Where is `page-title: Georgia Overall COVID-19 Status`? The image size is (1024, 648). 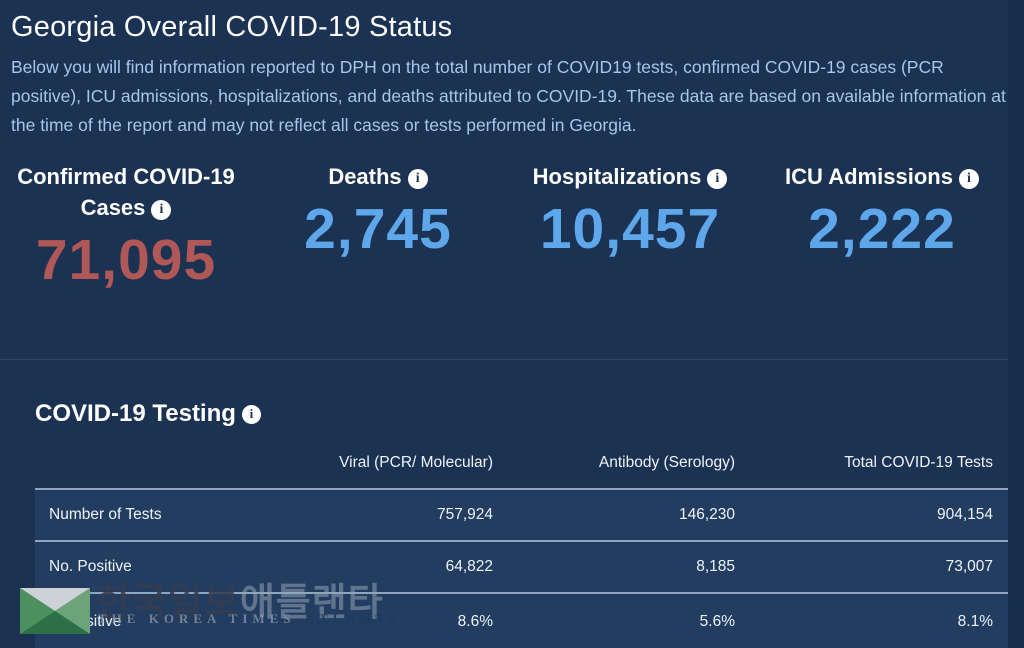
page-title: Georgia Overall COVID-19 Status is located at coordinates (232, 27).